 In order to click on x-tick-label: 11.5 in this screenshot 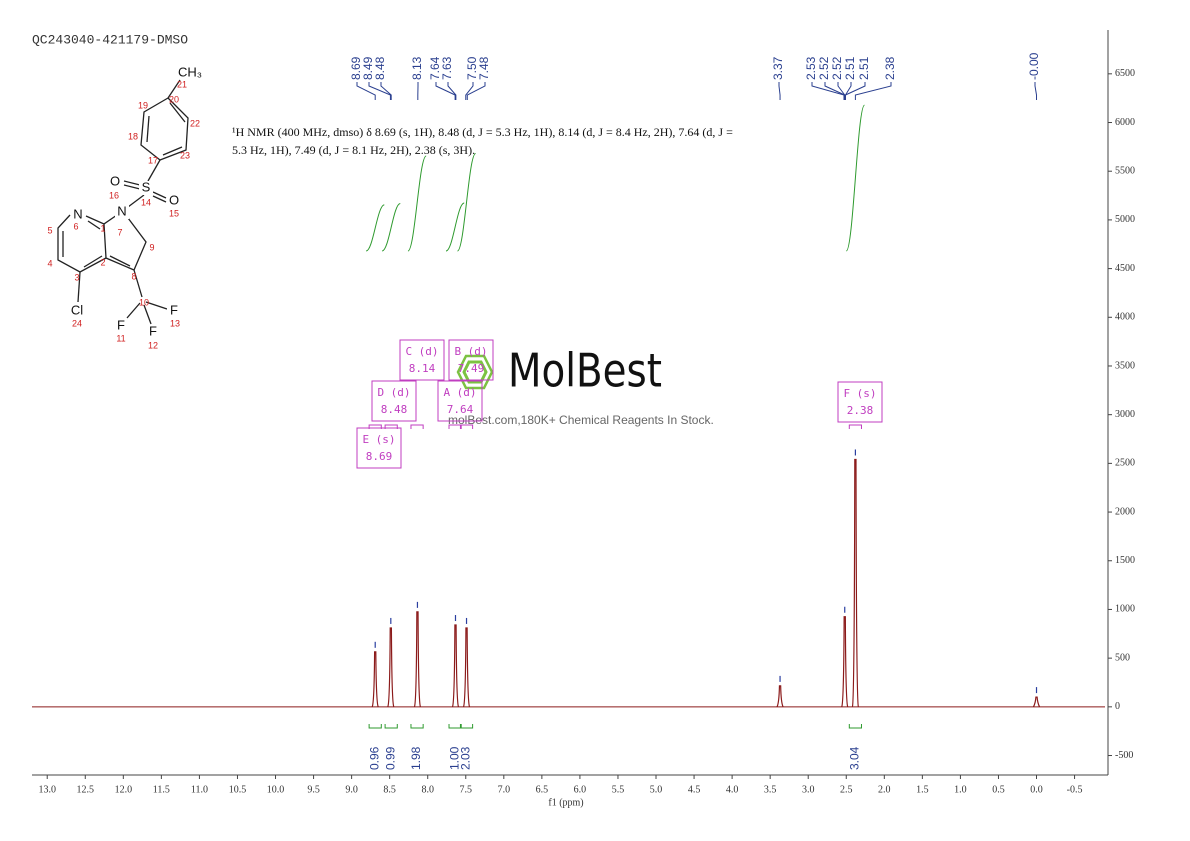, I will do `click(161, 789)`.